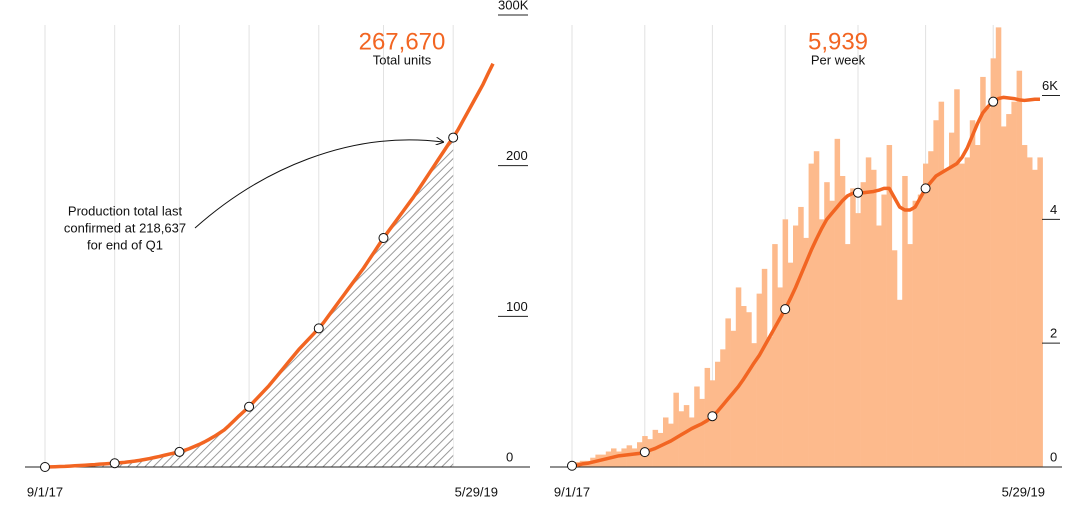 This screenshot has width=1077, height=517. What do you see at coordinates (125, 244) in the screenshot?
I see `note-line: for end of Q1` at bounding box center [125, 244].